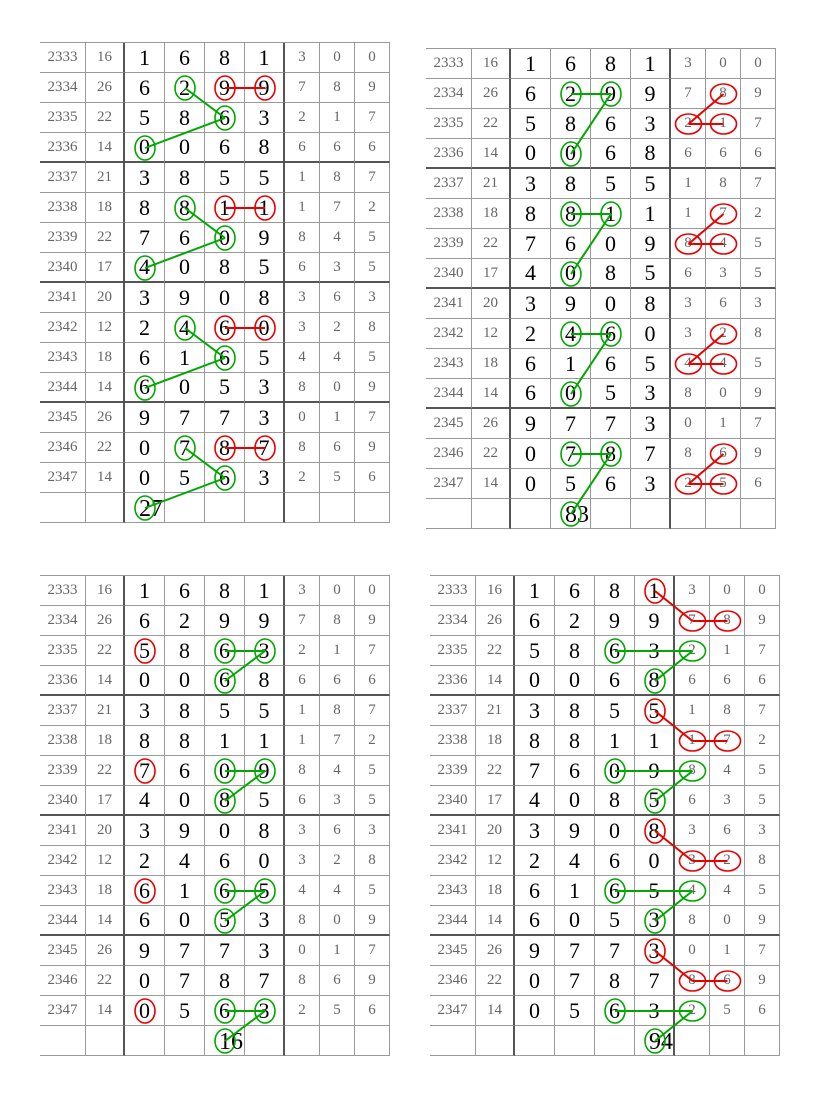  Describe the element at coordinates (491, 64) in the screenshot. I see `sum-cell: 16` at that location.